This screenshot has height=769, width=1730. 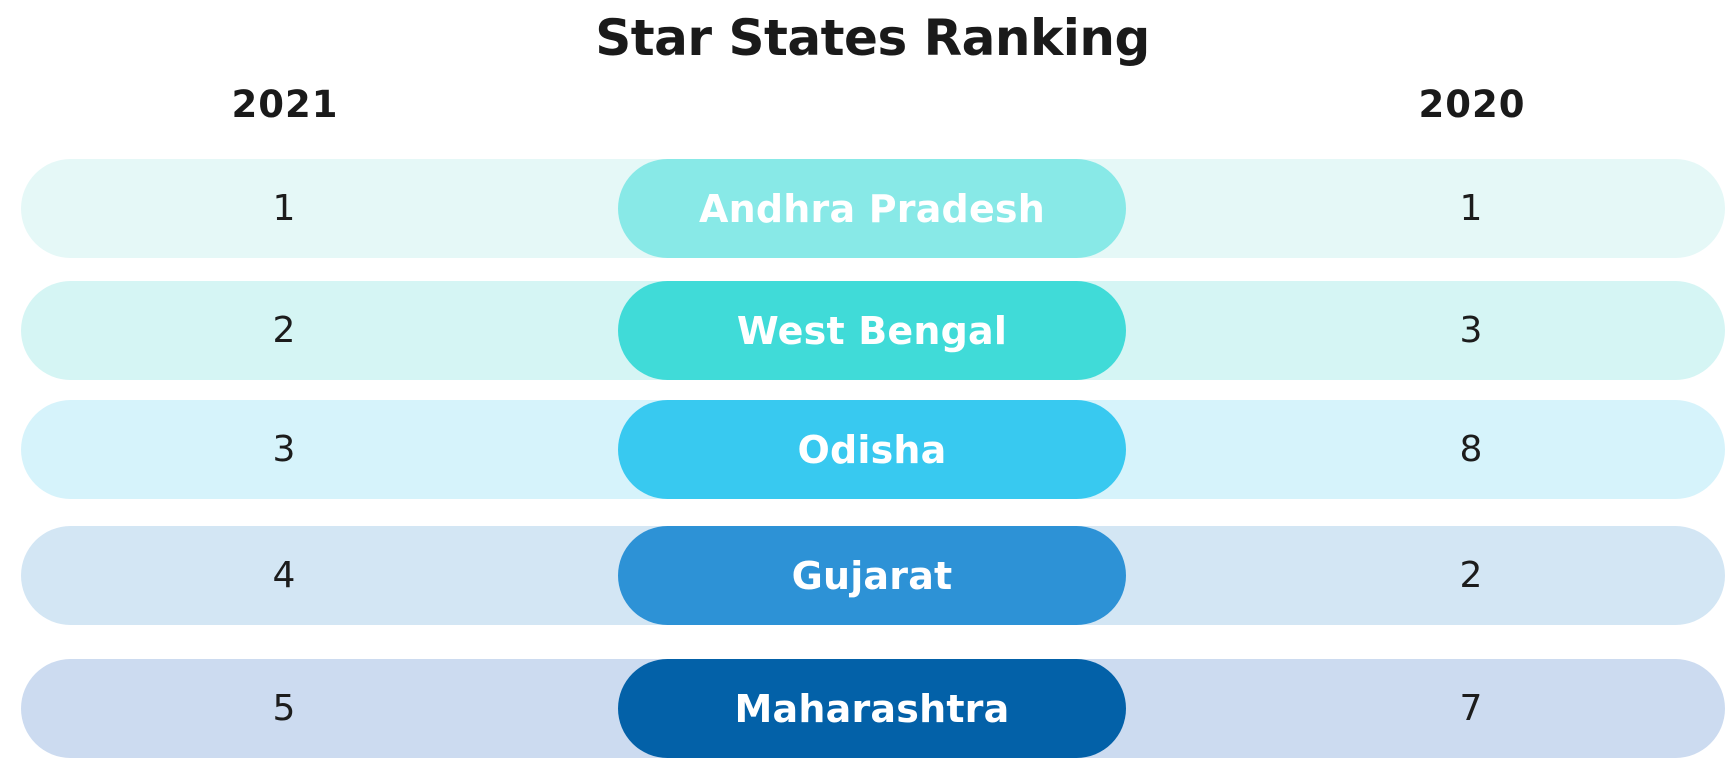 I want to click on rank-2021: 3, so click(x=284, y=449).